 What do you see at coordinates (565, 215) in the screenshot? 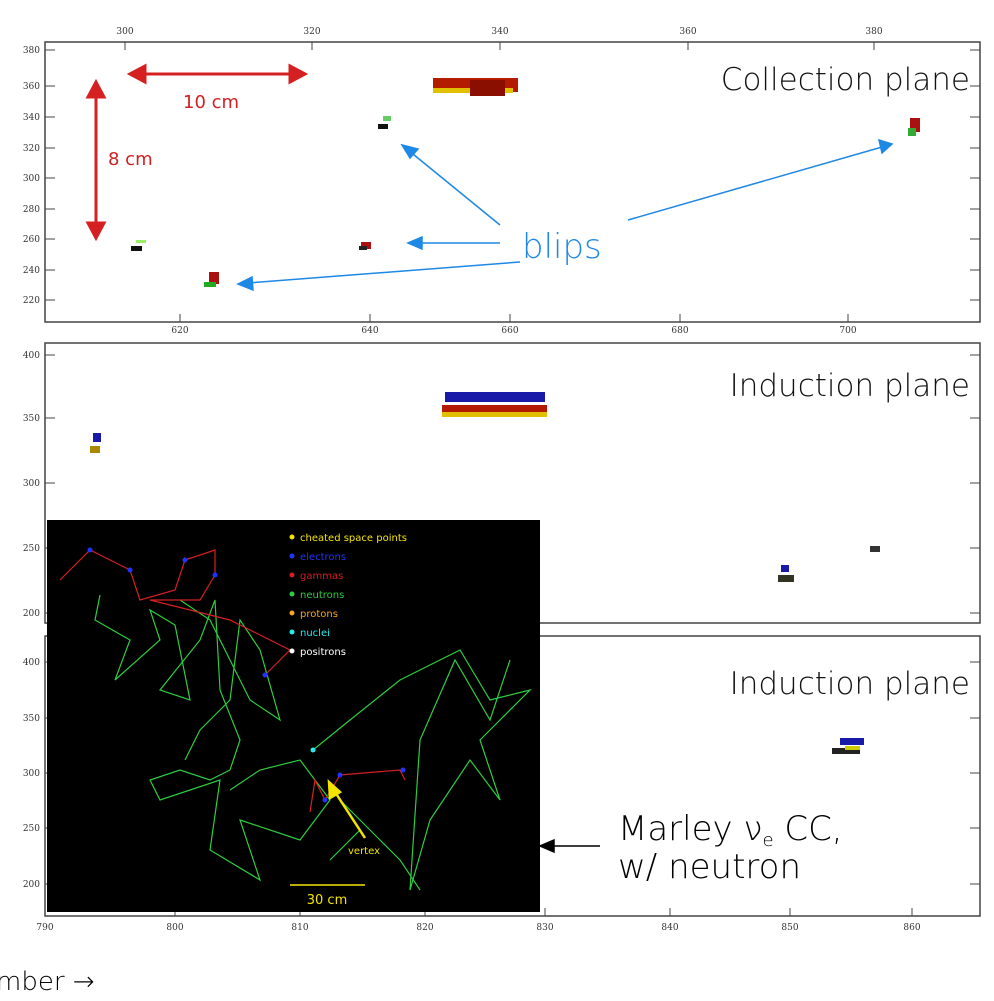
I see `blip-arrows` at bounding box center [565, 215].